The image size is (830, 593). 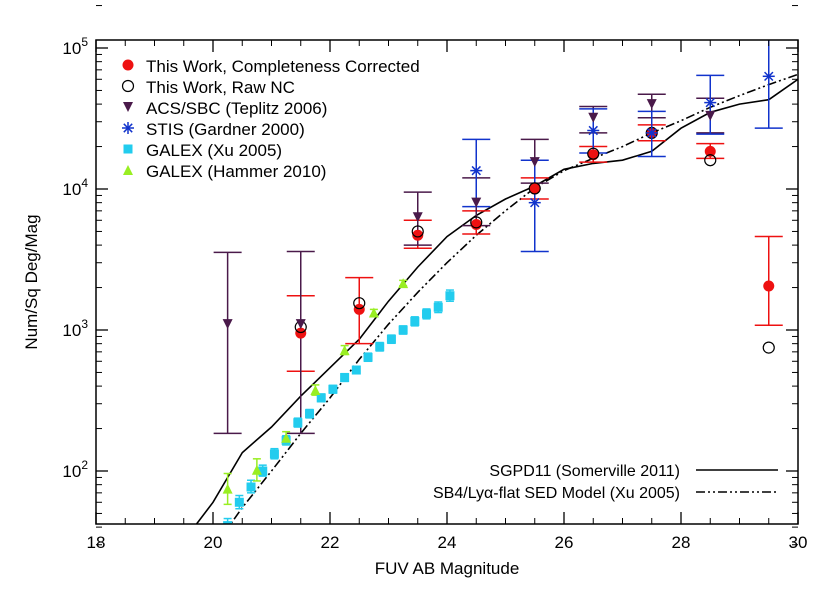 I want to click on x-tick-label: 28, so click(x=681, y=542).